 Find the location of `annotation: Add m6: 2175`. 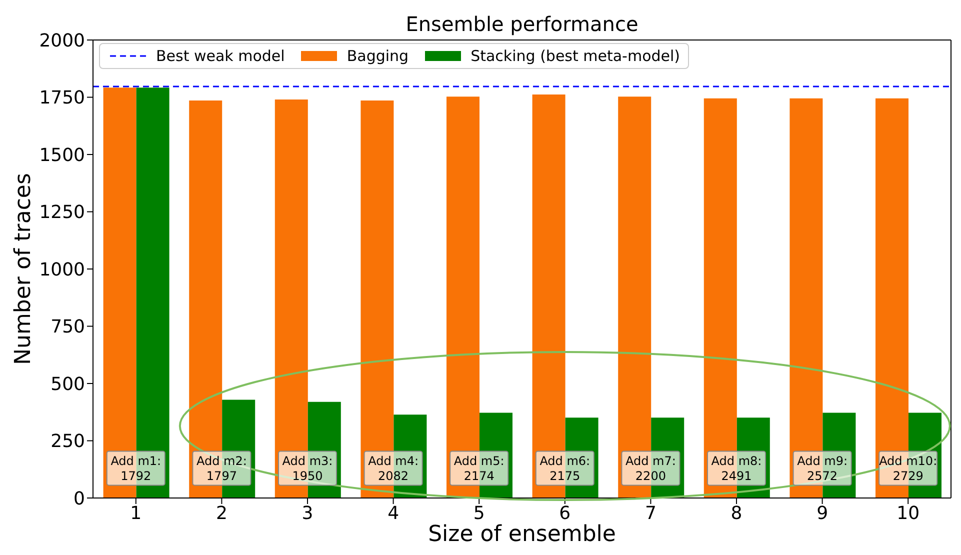

annotation: Add m6: 2175 is located at coordinates (565, 469).